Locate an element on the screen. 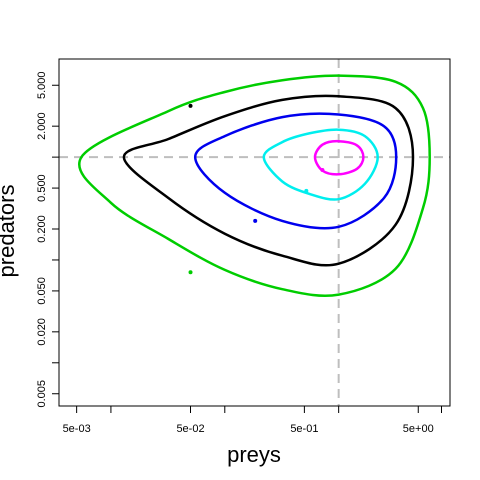 This screenshot has height=480, width=480. x-axis: 5e-03 5e-02 5e-01 5e+00 is located at coordinates (253, 420).